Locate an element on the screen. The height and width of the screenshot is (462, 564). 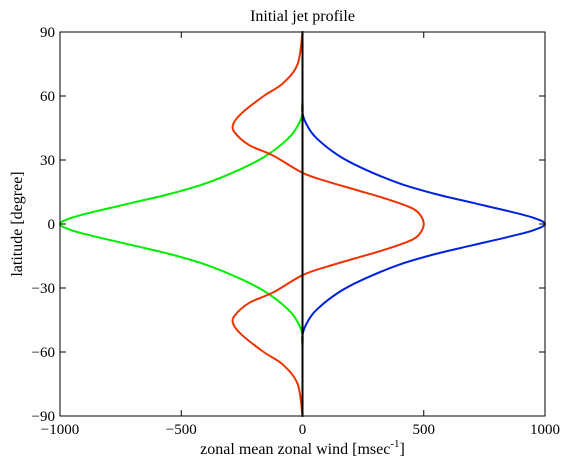
x-tick-label: −1000 is located at coordinates (60, 430).